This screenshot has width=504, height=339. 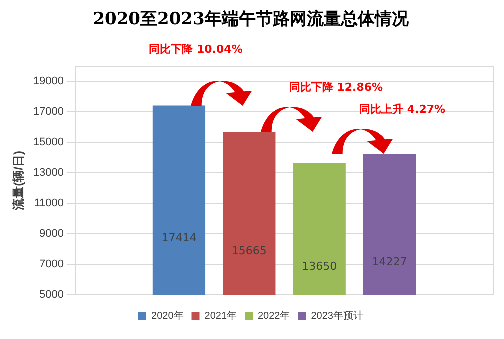 What do you see at coordinates (390, 262) in the screenshot?
I see `data-label: 14227` at bounding box center [390, 262].